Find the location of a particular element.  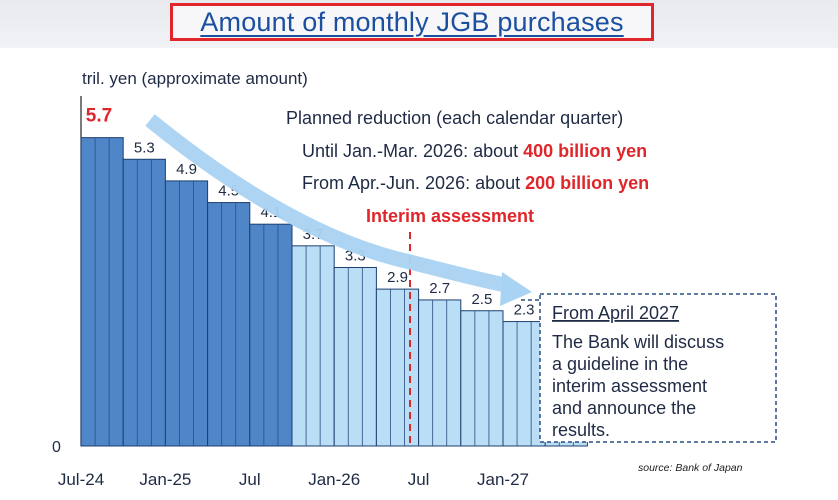

x-tick-label: Jan-25 is located at coordinates (165, 479).